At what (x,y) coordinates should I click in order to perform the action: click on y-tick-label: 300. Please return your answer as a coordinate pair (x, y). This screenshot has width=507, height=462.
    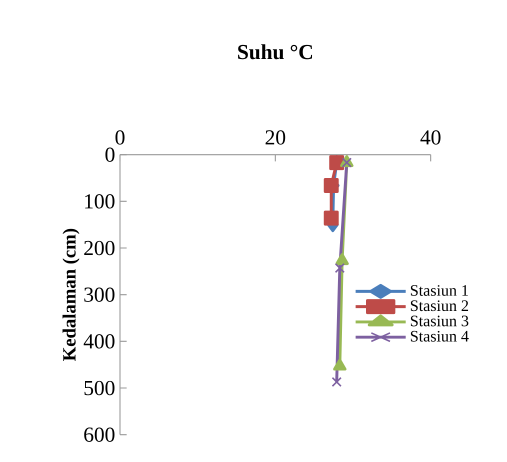
    Looking at the image, I should click on (99, 294).